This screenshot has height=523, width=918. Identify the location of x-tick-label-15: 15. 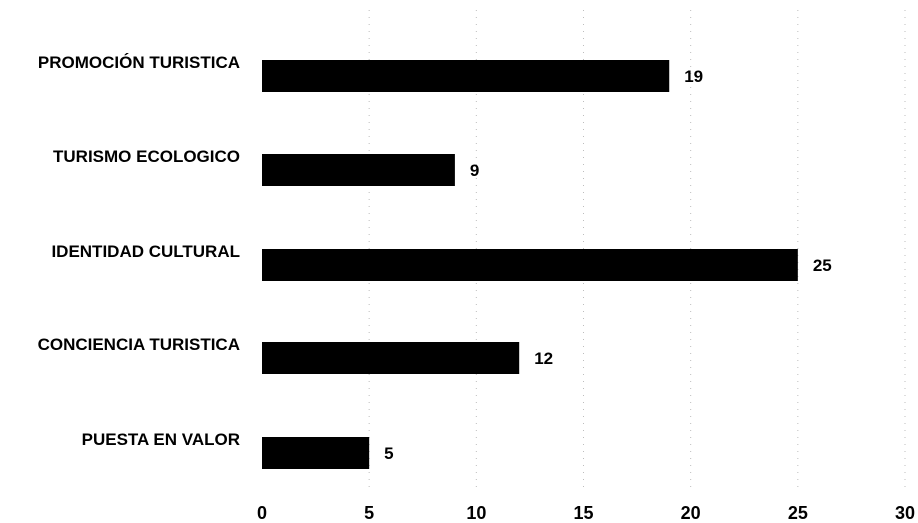
(583, 513).